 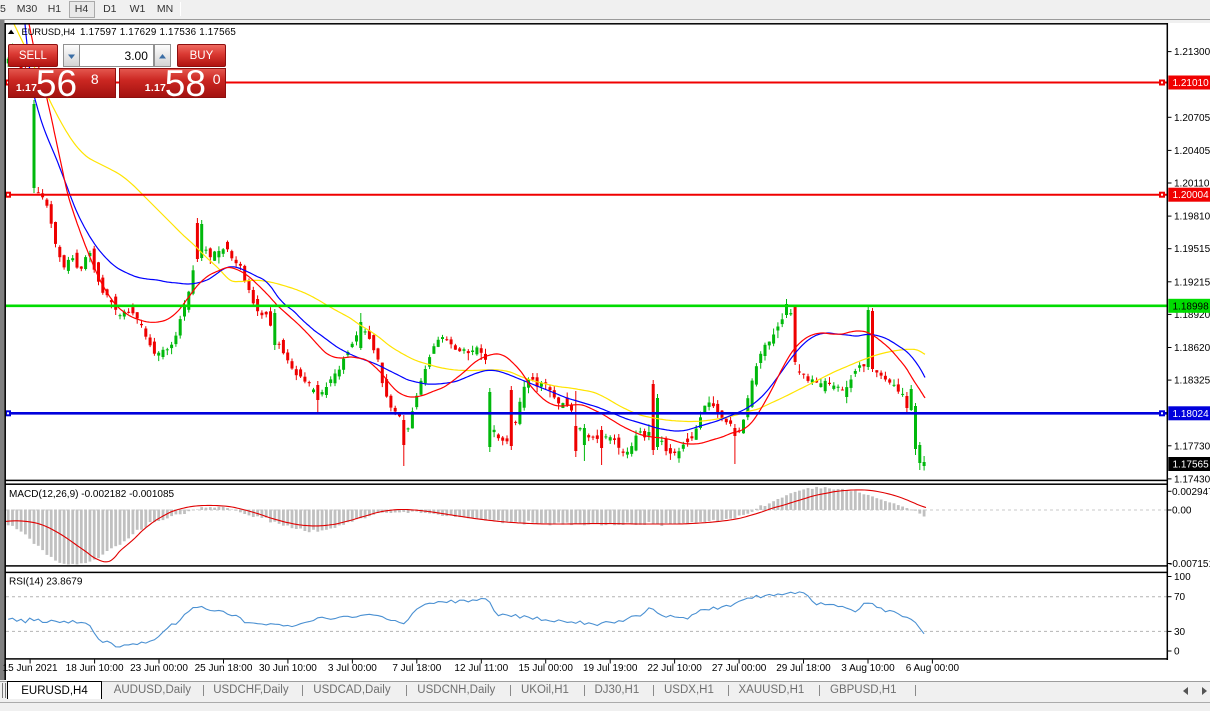 What do you see at coordinates (1192, 217) in the screenshot?
I see `svg-text: 1.19810` at bounding box center [1192, 217].